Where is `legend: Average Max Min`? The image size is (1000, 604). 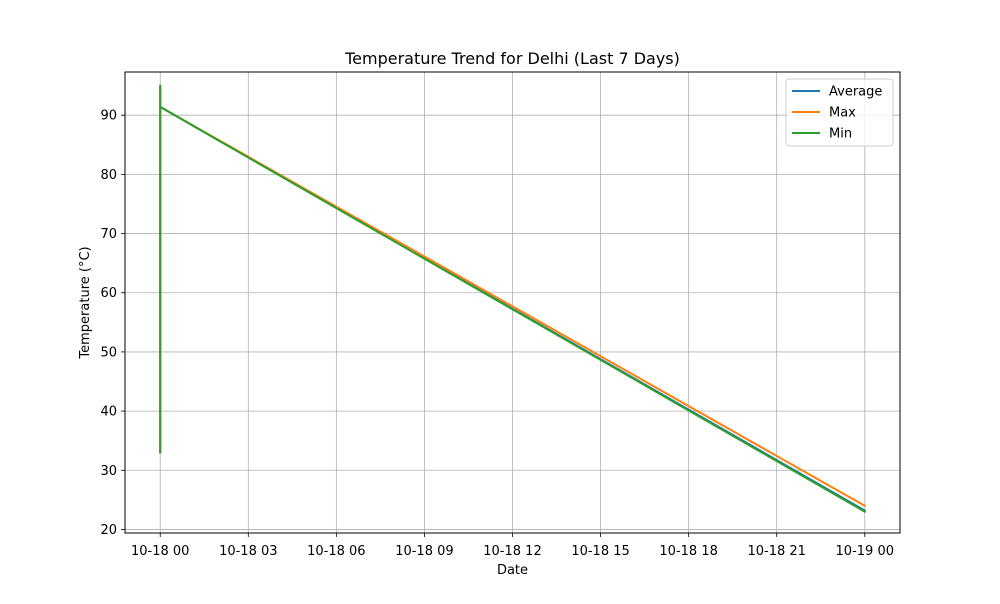
legend: Average Max Min is located at coordinates (839, 112).